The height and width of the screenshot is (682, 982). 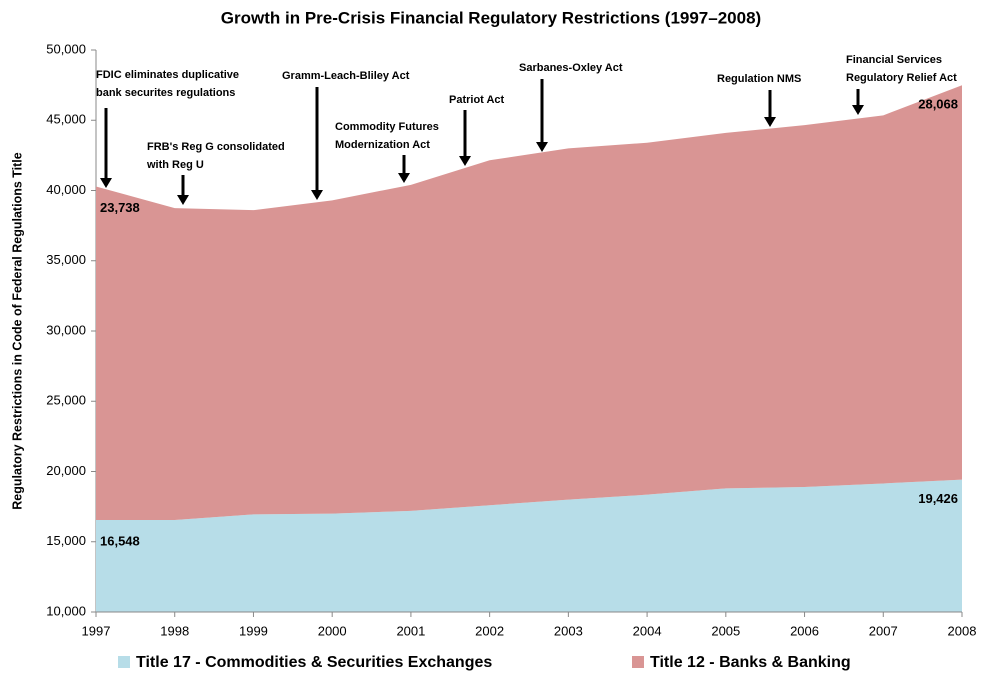 I want to click on annotation: Gramm-Leach-Bliley Act, so click(x=346, y=76).